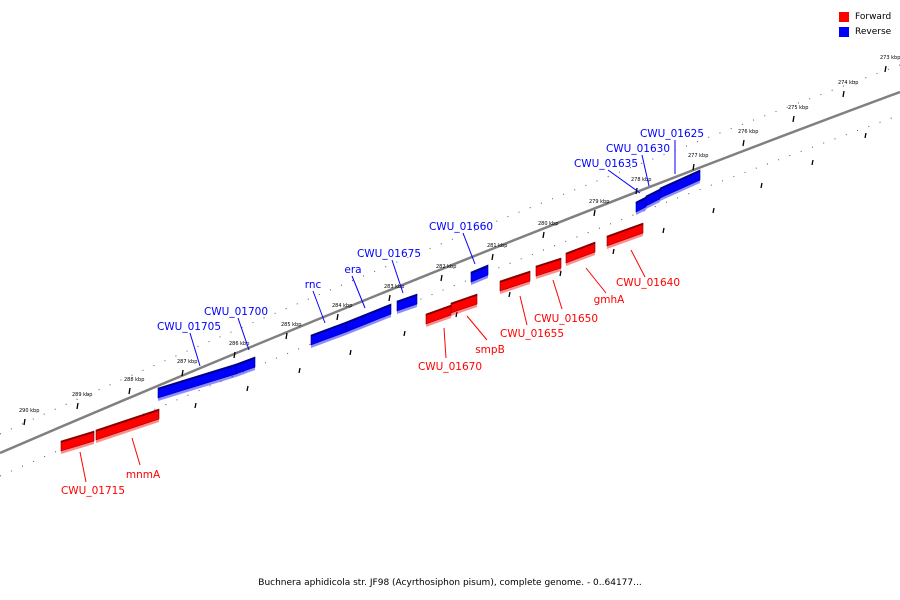  Describe the element at coordinates (548, 224) in the screenshot. I see `scale-tick-label: 280 kbp` at that location.